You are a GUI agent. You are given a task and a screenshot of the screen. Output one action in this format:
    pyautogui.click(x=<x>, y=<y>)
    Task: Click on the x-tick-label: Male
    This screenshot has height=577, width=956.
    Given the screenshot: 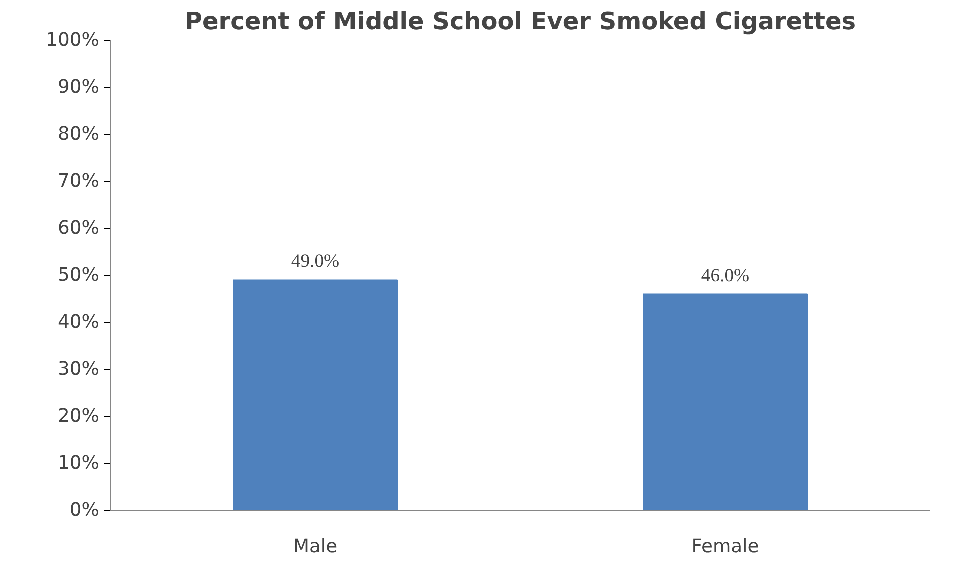 What is the action you would take?
    pyautogui.click(x=315, y=547)
    